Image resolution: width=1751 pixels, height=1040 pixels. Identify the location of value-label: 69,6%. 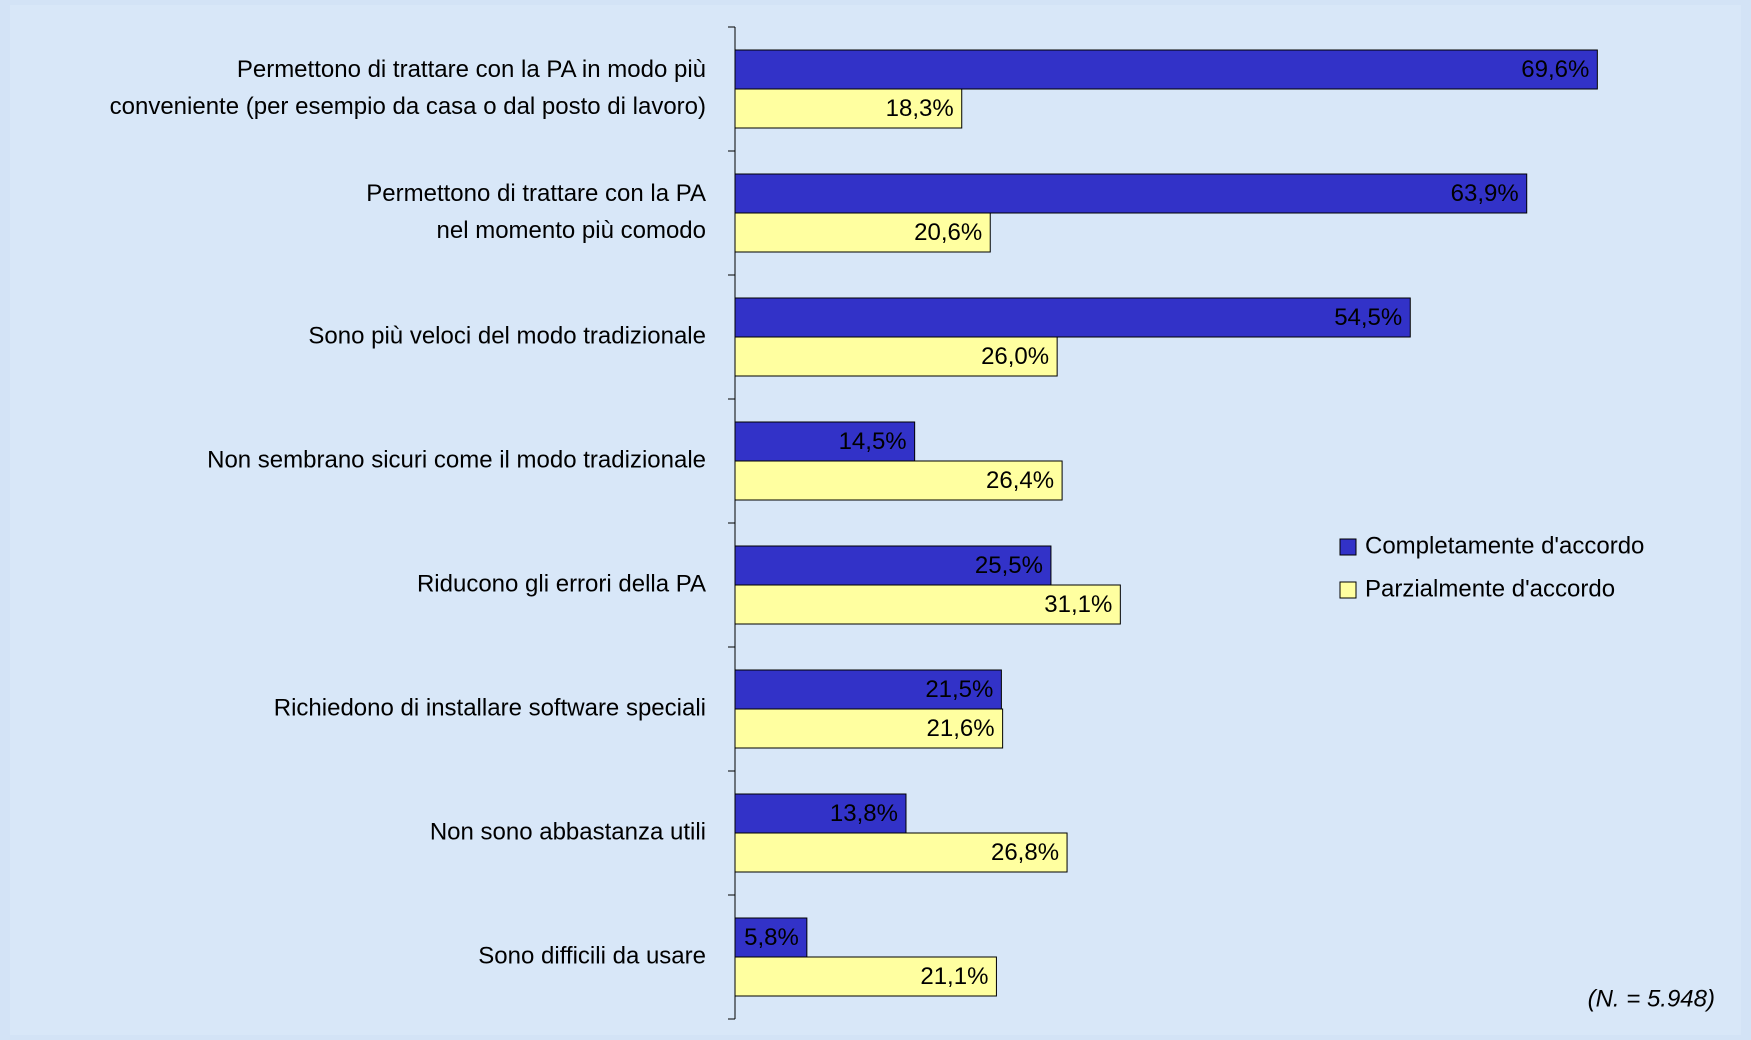
(1555, 69).